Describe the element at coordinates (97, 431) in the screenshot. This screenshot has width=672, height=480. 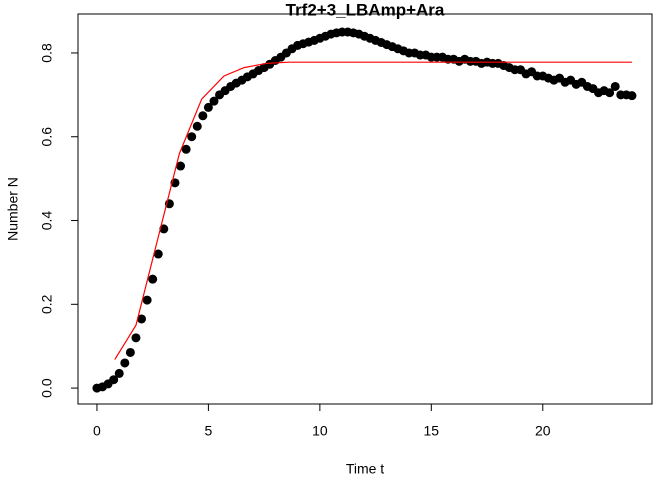
I see `x-tick-label: 0` at that location.